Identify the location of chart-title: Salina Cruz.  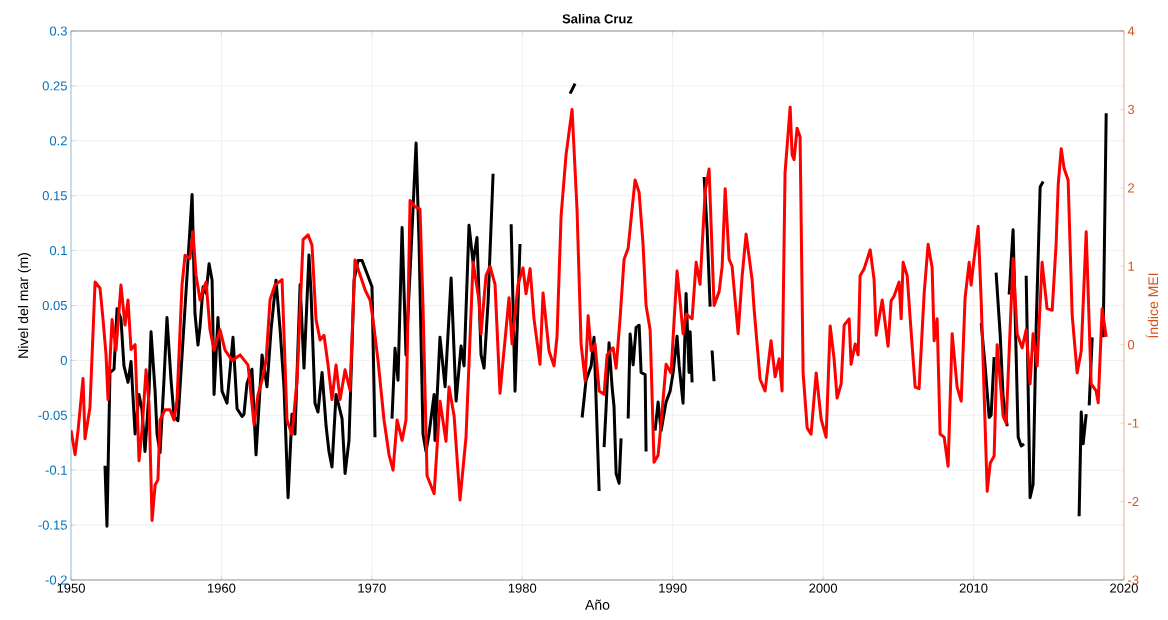
(597, 18).